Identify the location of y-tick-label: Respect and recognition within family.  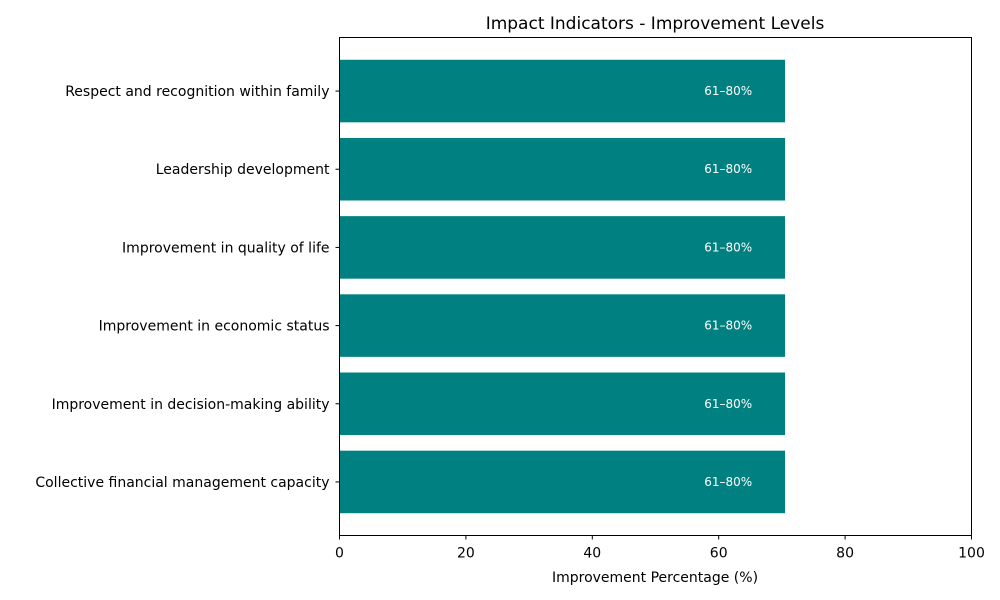
(197, 92).